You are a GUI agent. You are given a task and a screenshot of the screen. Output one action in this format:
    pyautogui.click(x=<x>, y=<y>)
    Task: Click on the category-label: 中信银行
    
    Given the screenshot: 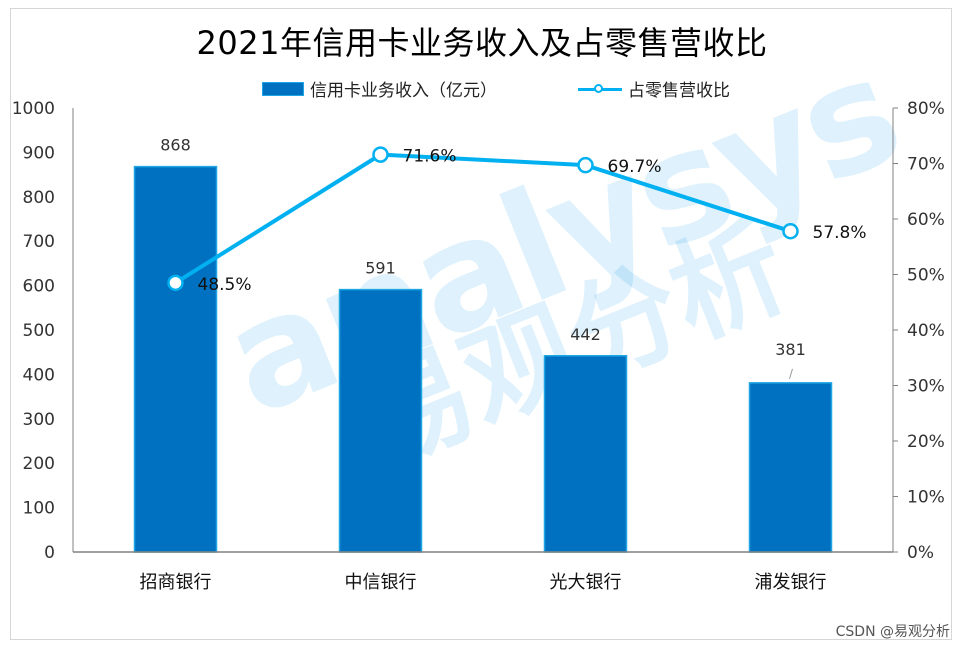 What is the action you would take?
    pyautogui.click(x=381, y=582)
    